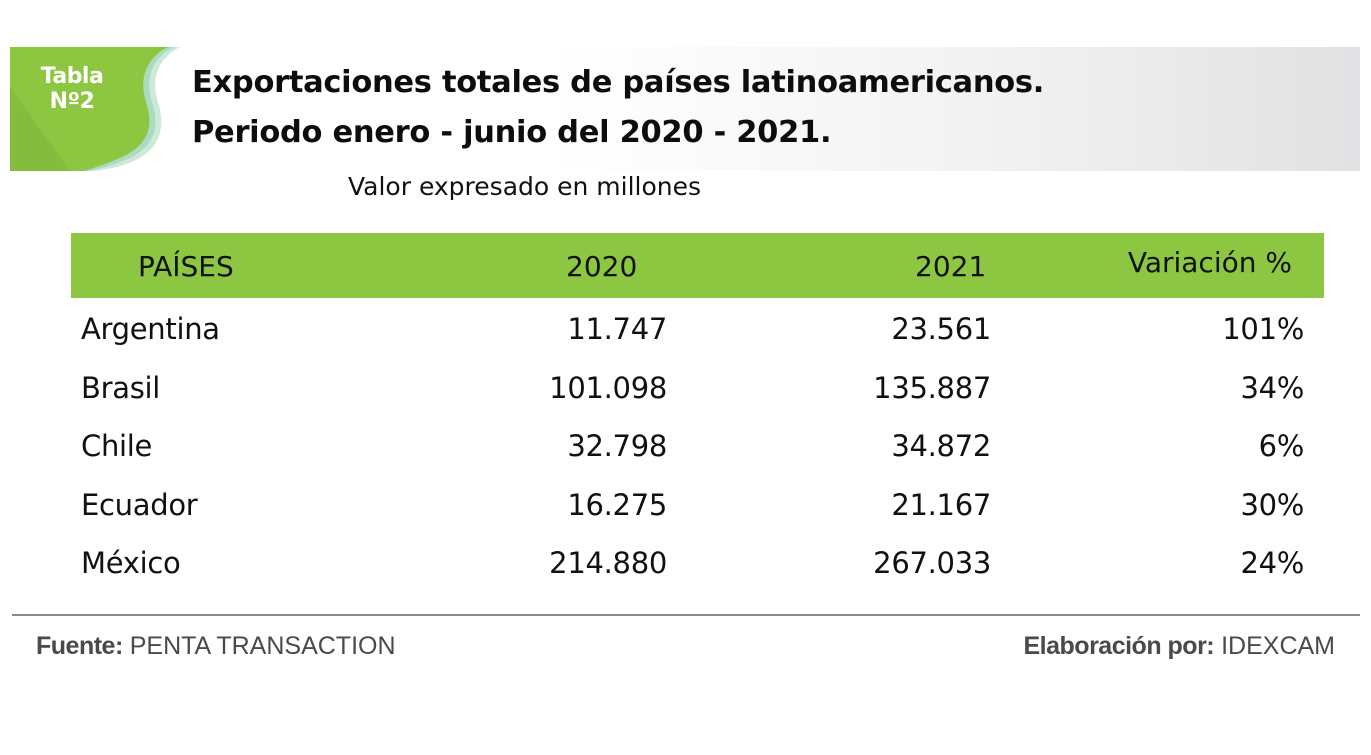  I want to click on cell-2021: 21.167, so click(941, 504).